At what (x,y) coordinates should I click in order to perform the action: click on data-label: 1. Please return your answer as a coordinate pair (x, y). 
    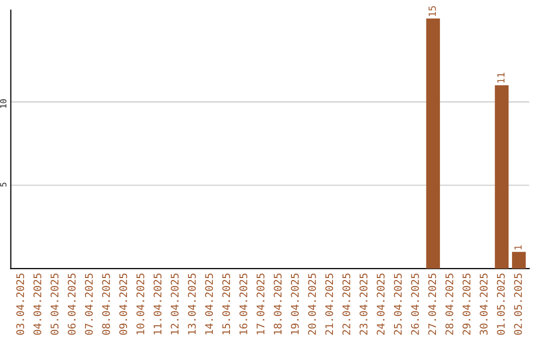
    Looking at the image, I should click on (518, 247).